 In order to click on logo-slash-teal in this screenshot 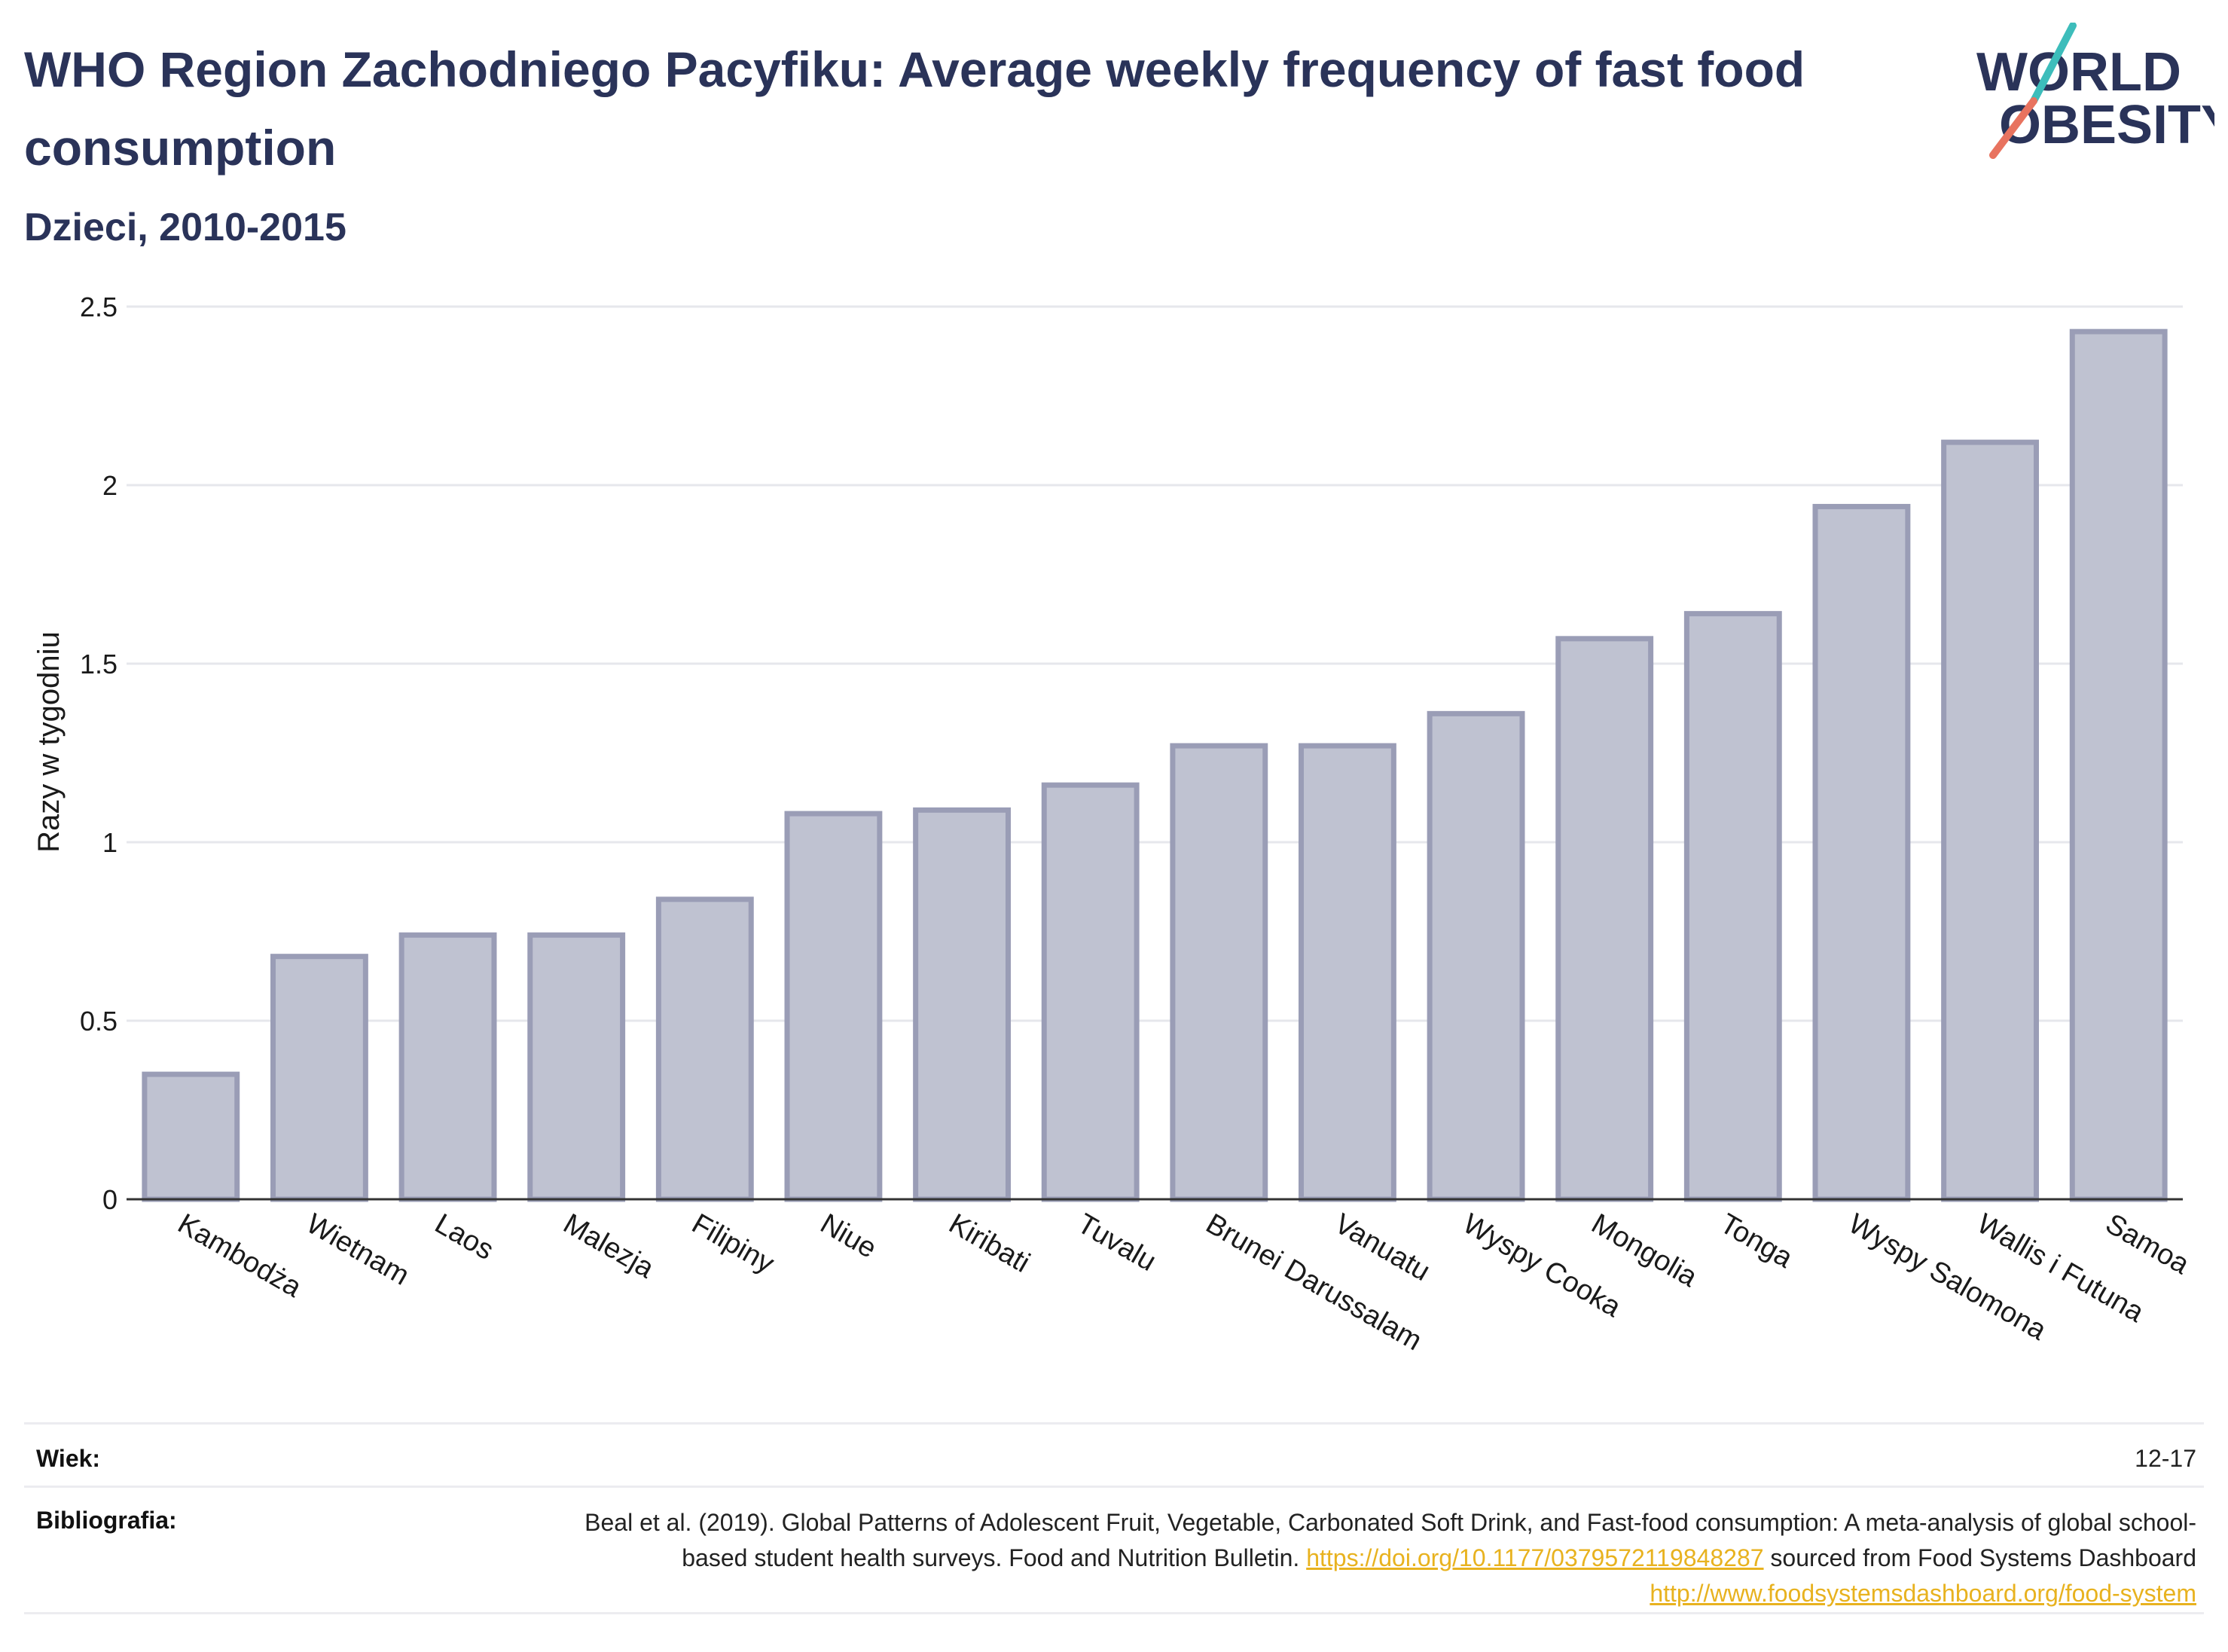, I will do `click(2053, 64)`.